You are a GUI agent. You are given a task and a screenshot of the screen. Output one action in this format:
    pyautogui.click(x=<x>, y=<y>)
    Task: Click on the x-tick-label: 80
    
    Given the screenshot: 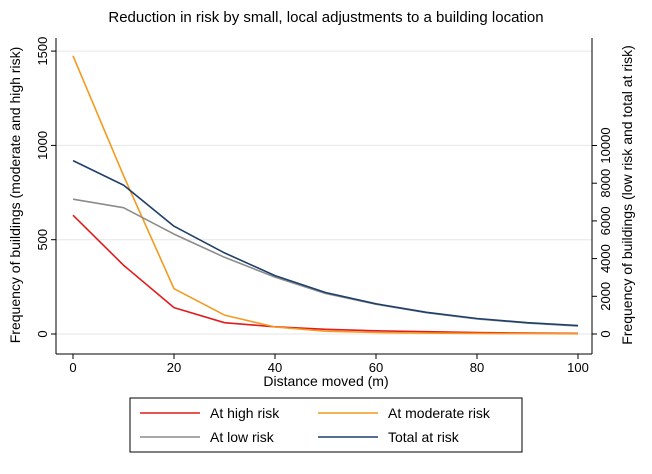 What is the action you would take?
    pyautogui.click(x=477, y=367)
    